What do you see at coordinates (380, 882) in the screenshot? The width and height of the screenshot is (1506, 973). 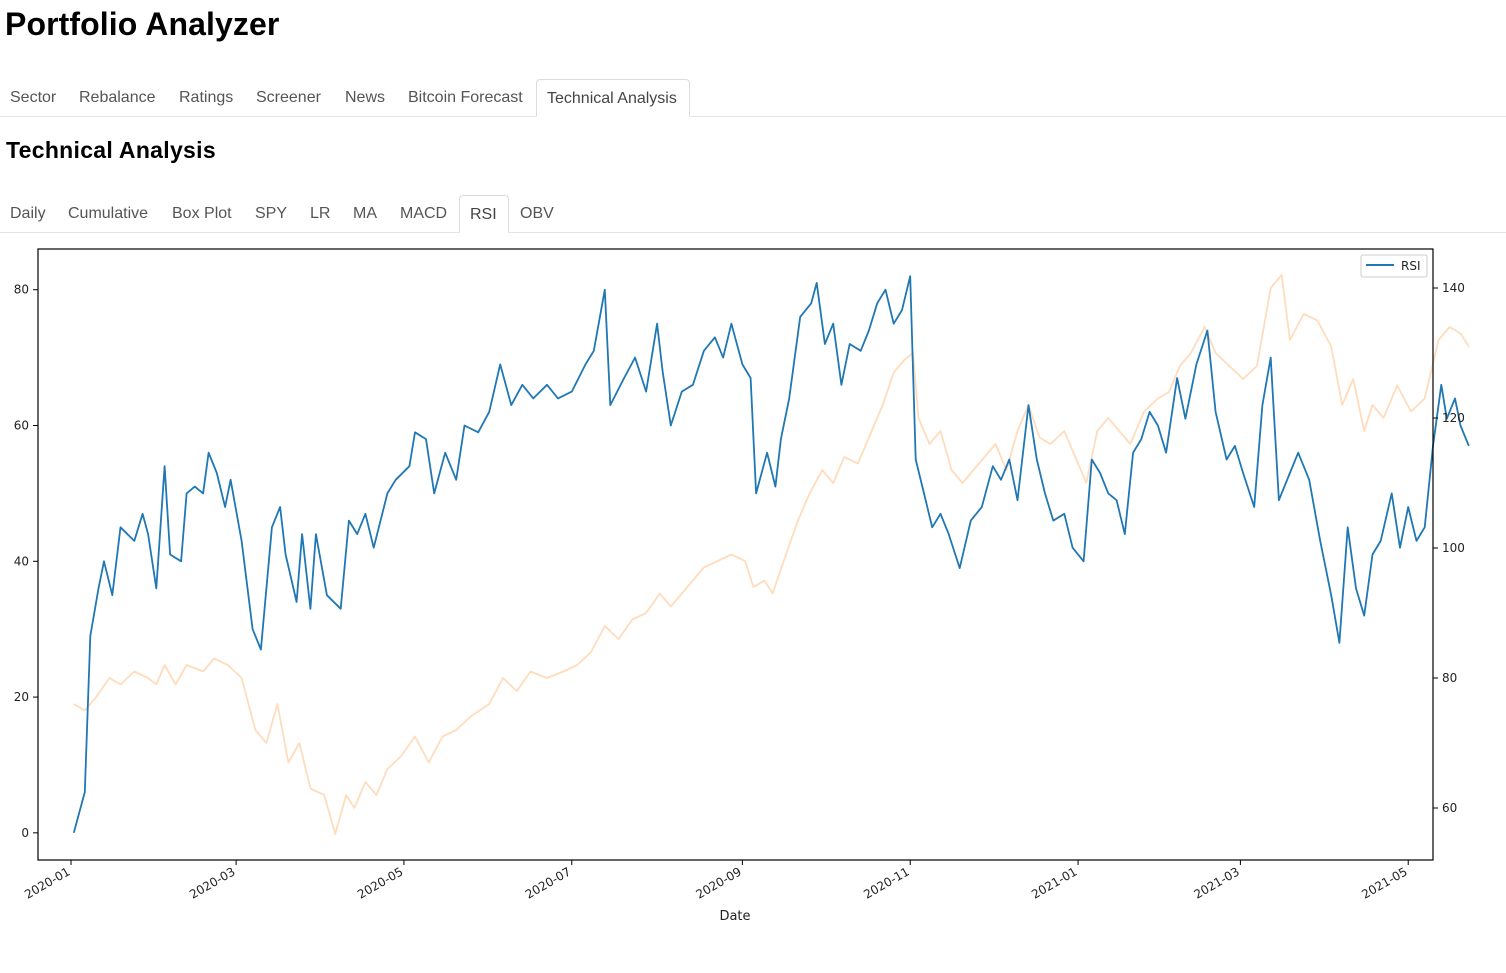 I see `x-tick-label: 2020-05` at bounding box center [380, 882].